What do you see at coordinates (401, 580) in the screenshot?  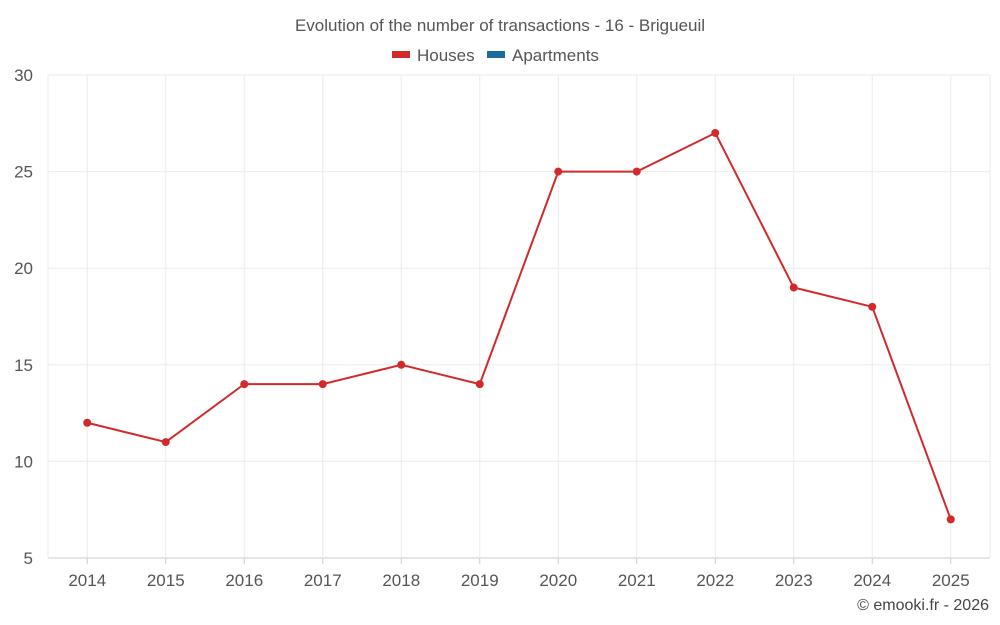 I see `x-tick-label: 2018` at bounding box center [401, 580].